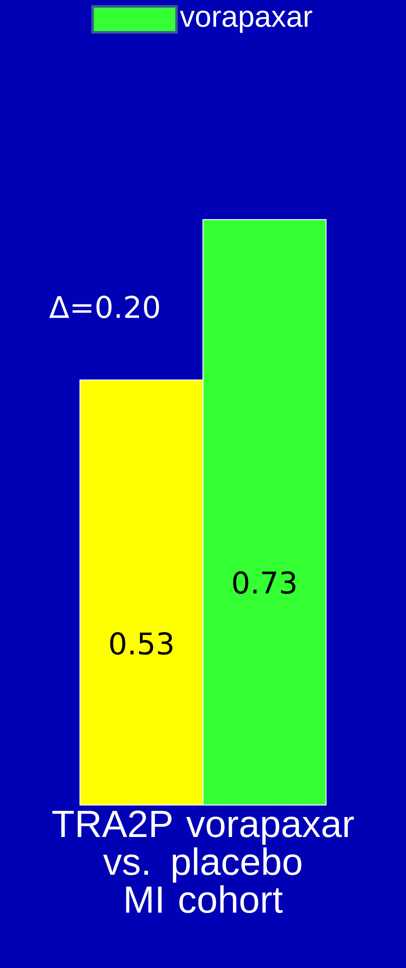 The width and height of the screenshot is (406, 968). I want to click on data-label: 0.73, so click(264, 582).